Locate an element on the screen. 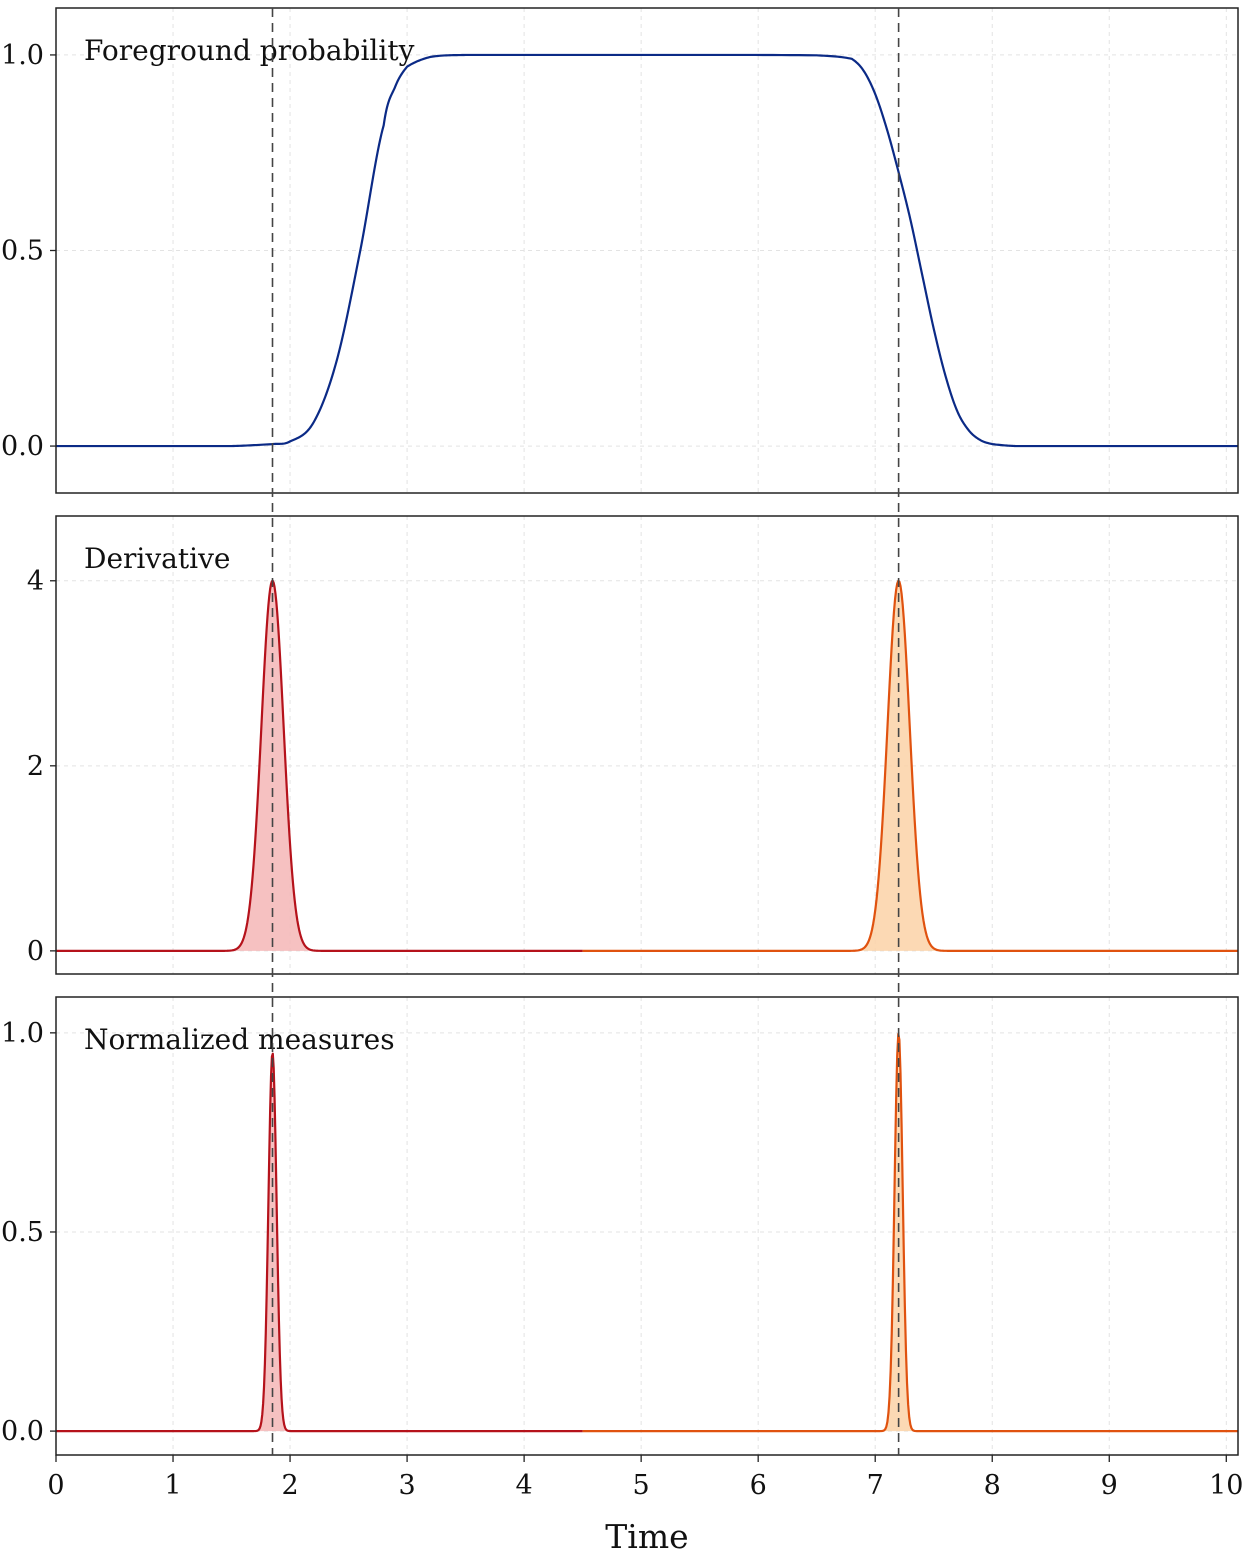 This screenshot has height=1563, width=1250. x-tick-label: 3 is located at coordinates (406, 1485).